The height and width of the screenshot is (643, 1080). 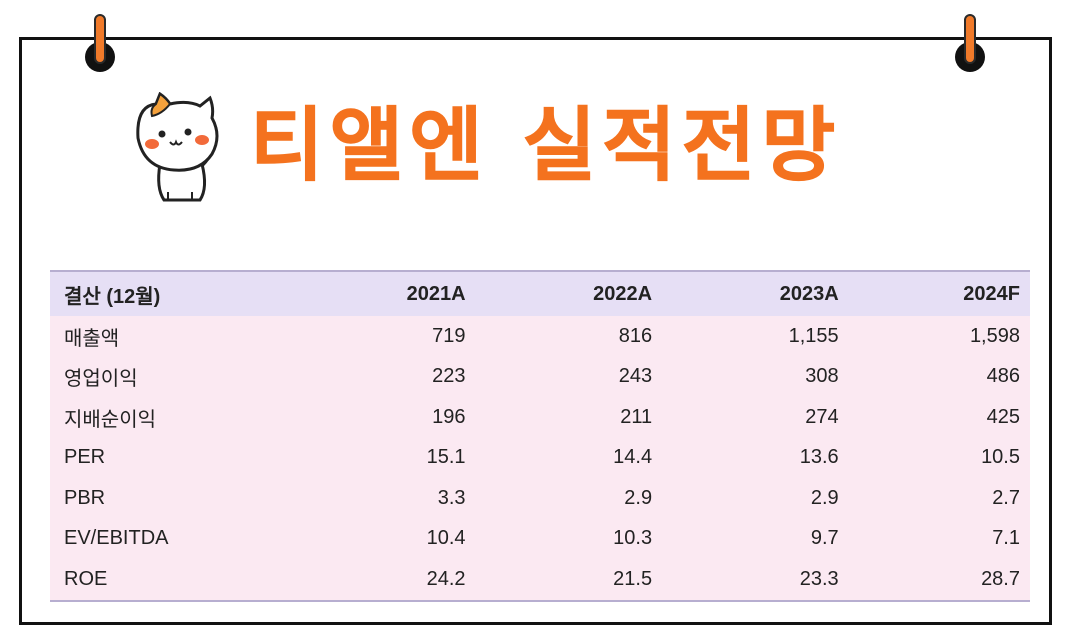 I want to click on table-row: PBR 3.3 2.9 2.9 2.7, so click(x=540, y=498).